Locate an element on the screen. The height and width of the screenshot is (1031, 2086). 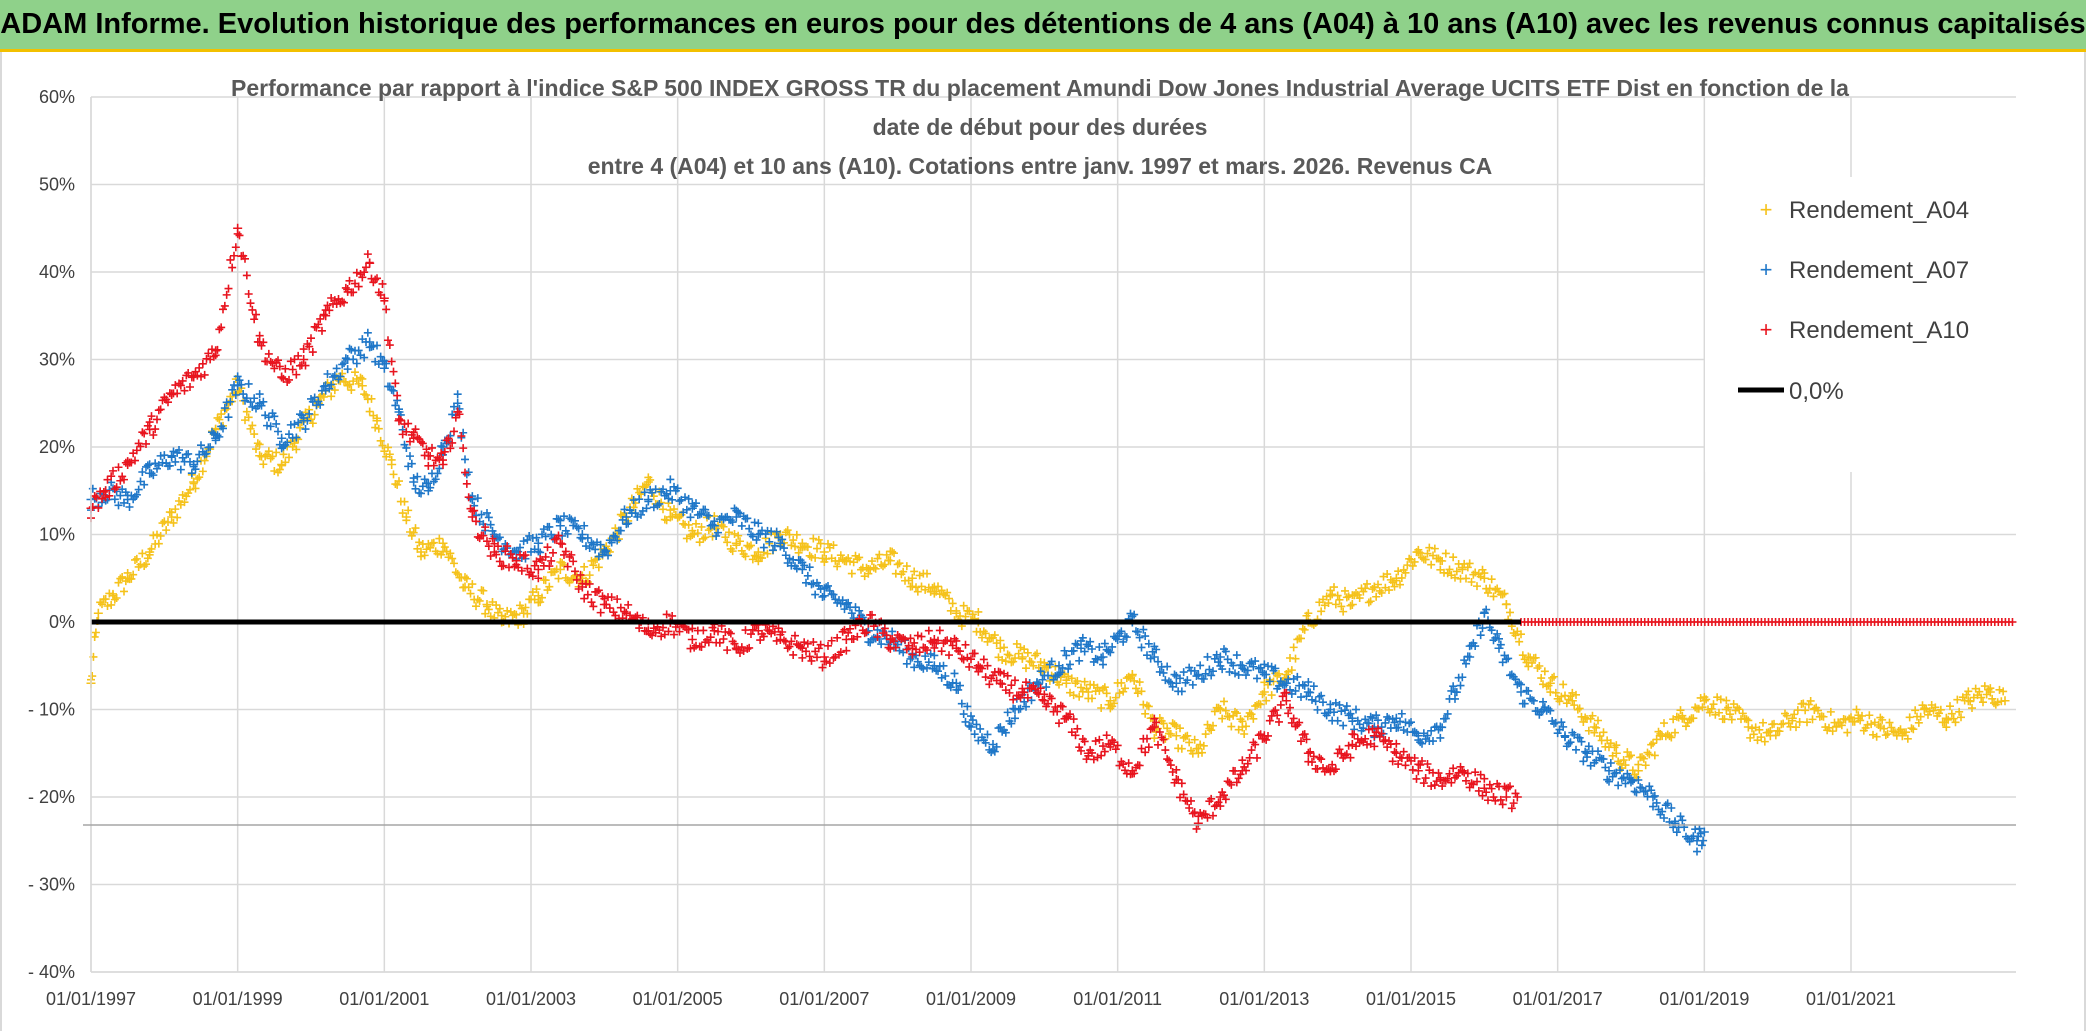
x-tick-label: 01/01/2021 is located at coordinates (1851, 999).